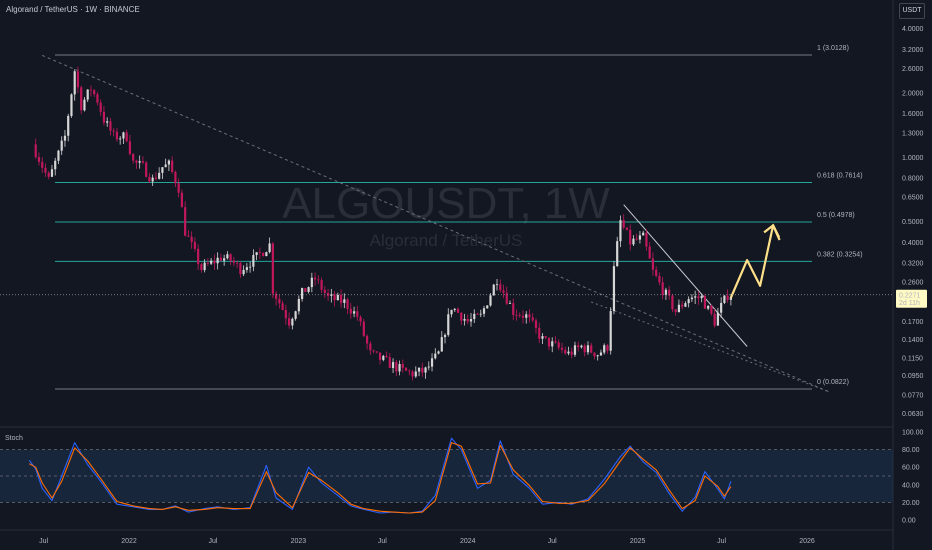 The image size is (932, 550). I want to click on price-tick-label: 0.1400, so click(913, 340).